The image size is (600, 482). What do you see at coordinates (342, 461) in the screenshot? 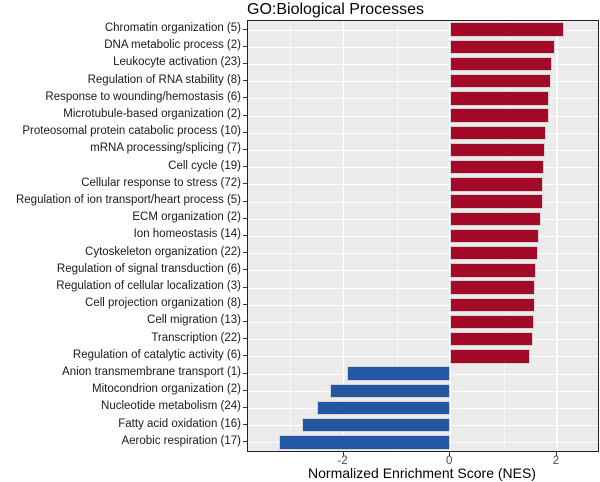
I see `x-tick-label: -2` at bounding box center [342, 461].